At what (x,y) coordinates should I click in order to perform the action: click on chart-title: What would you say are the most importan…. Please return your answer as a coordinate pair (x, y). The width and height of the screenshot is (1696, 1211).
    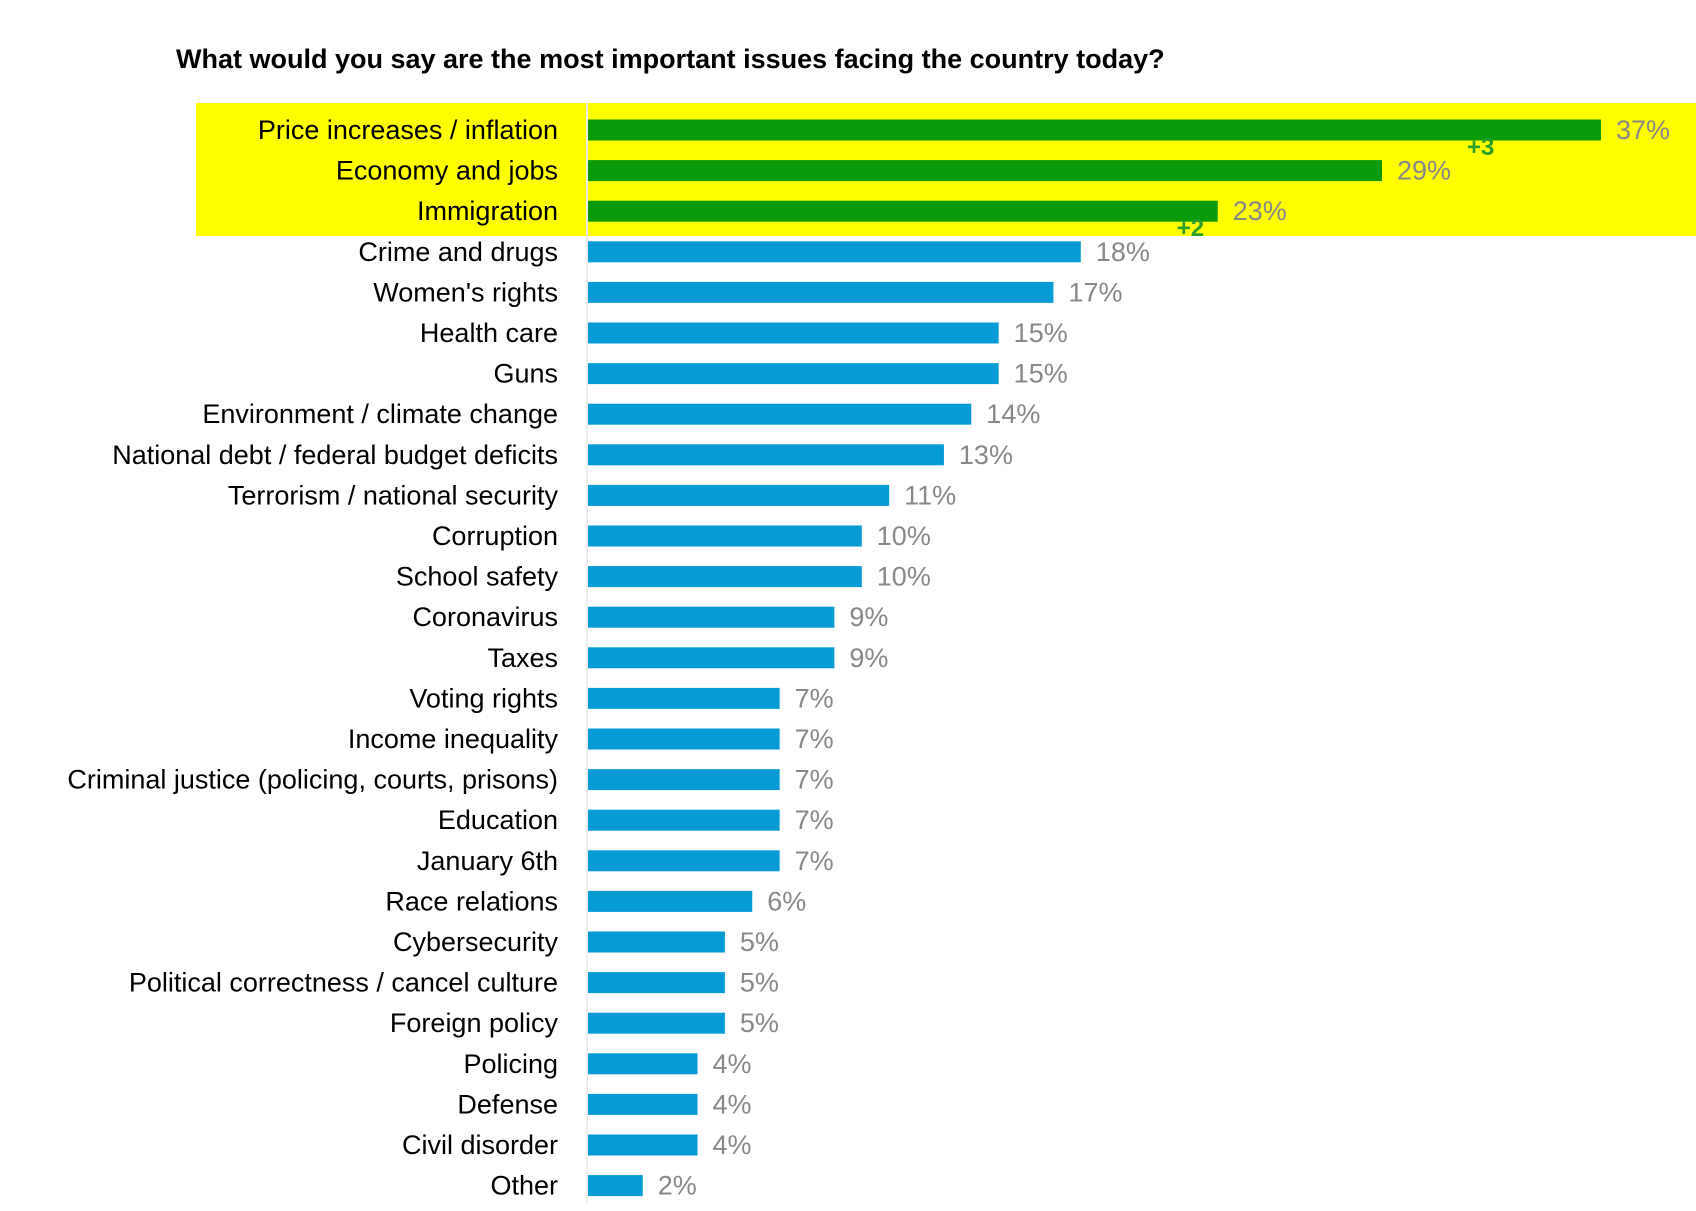
    Looking at the image, I should click on (670, 59).